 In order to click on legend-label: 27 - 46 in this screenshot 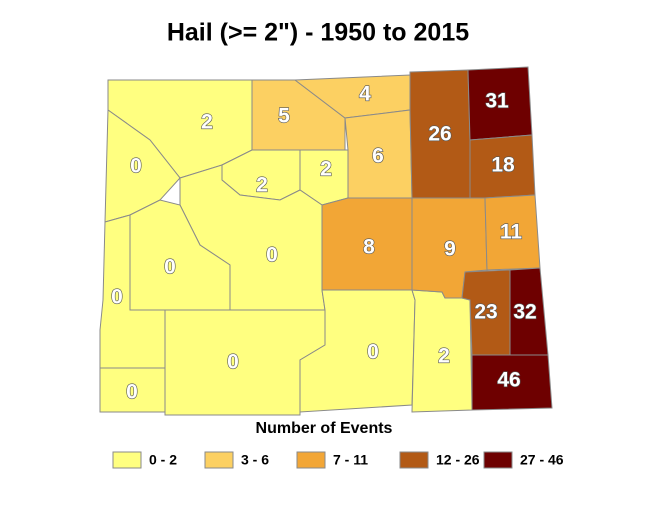, I will do `click(542, 460)`.